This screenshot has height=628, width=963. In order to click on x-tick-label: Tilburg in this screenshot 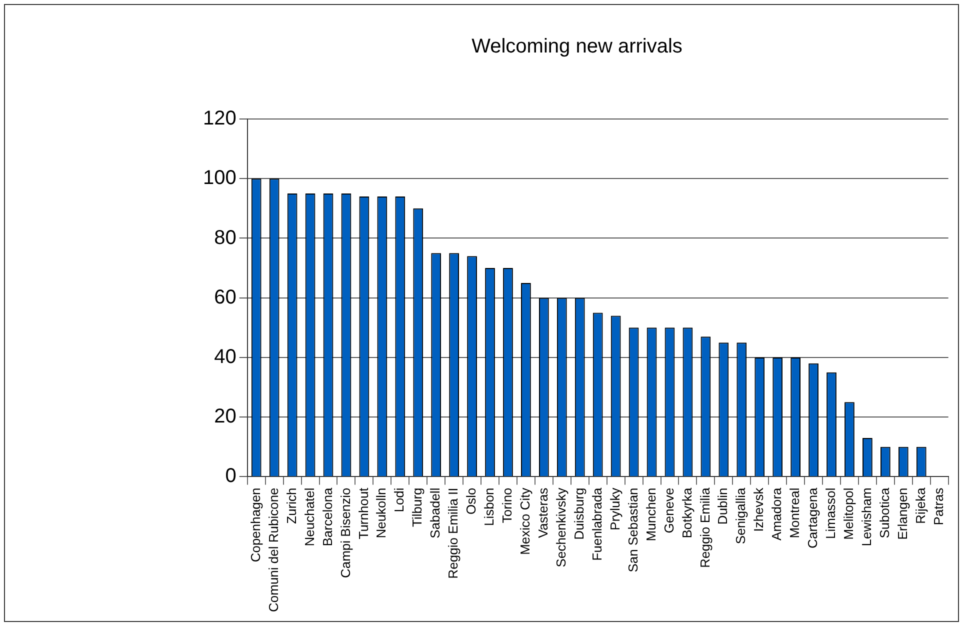, I will do `click(417, 507)`.